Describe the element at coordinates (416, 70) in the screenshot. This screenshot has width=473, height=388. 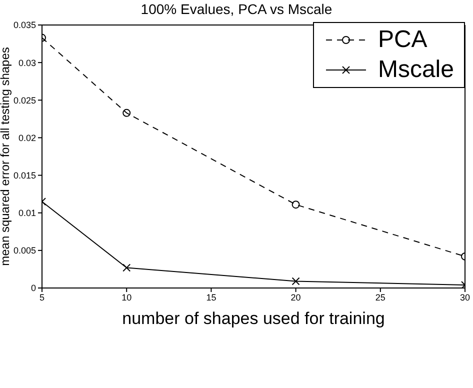
I see `legend-label: Mscale` at that location.